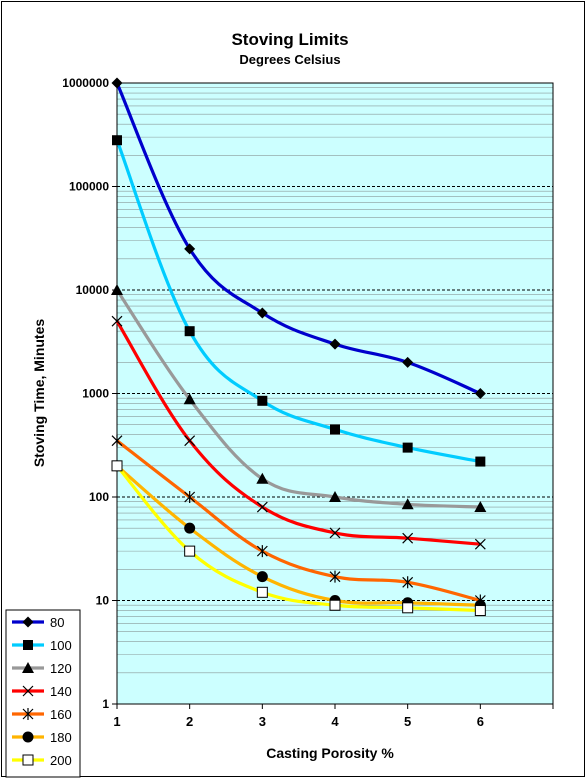 The height and width of the screenshot is (780, 588). What do you see at coordinates (61, 691) in the screenshot?
I see `legend-label-140: 140` at bounding box center [61, 691].